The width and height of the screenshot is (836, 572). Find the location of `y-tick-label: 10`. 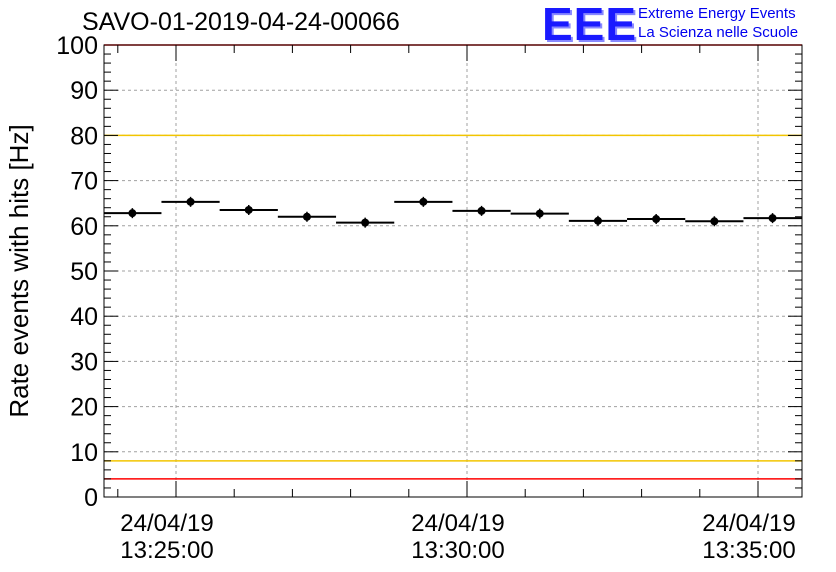

y-tick-label: 10 is located at coordinates (84, 453).